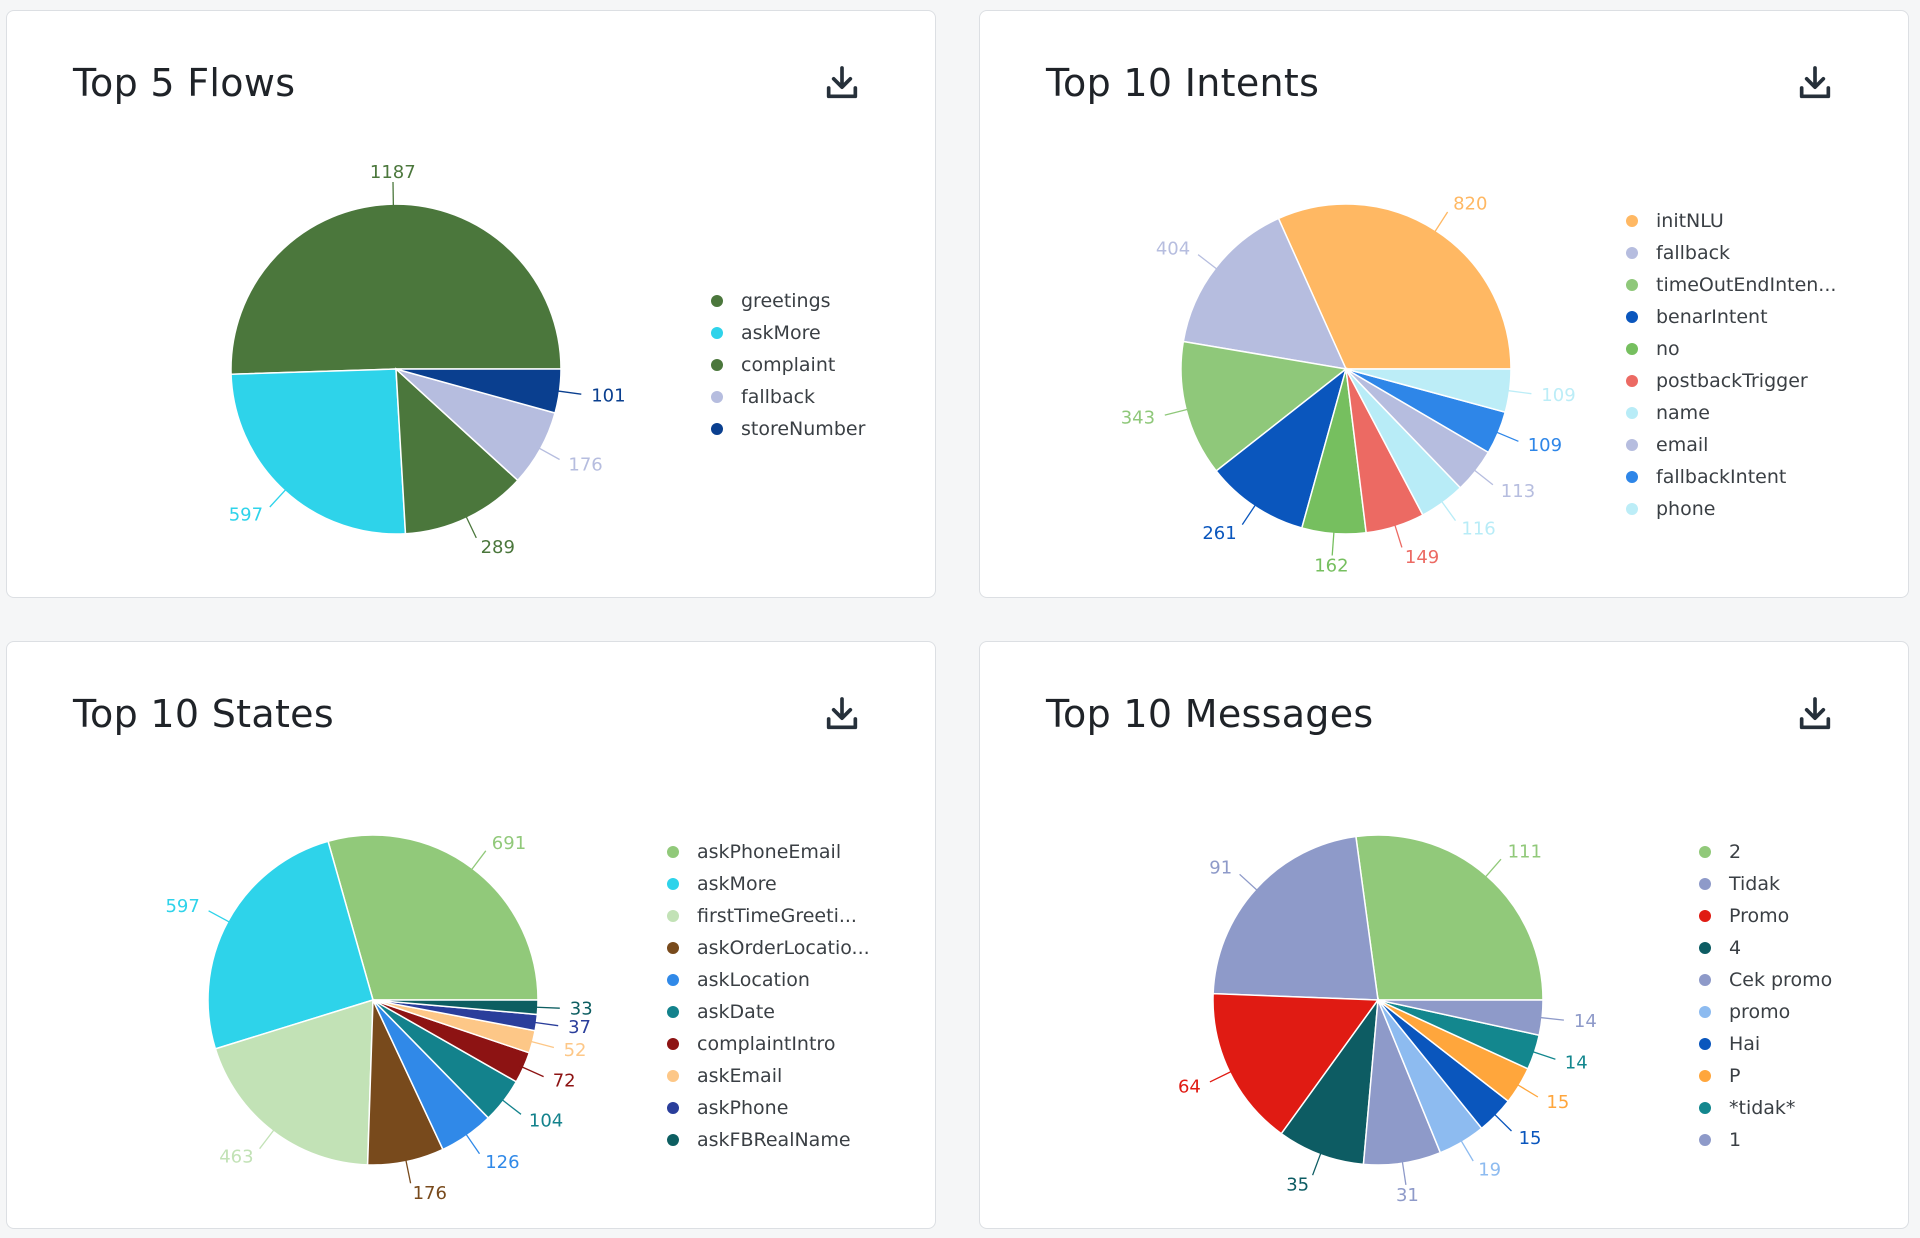 This screenshot has width=1920, height=1238. I want to click on legend-item: Hai, so click(1729, 1044).